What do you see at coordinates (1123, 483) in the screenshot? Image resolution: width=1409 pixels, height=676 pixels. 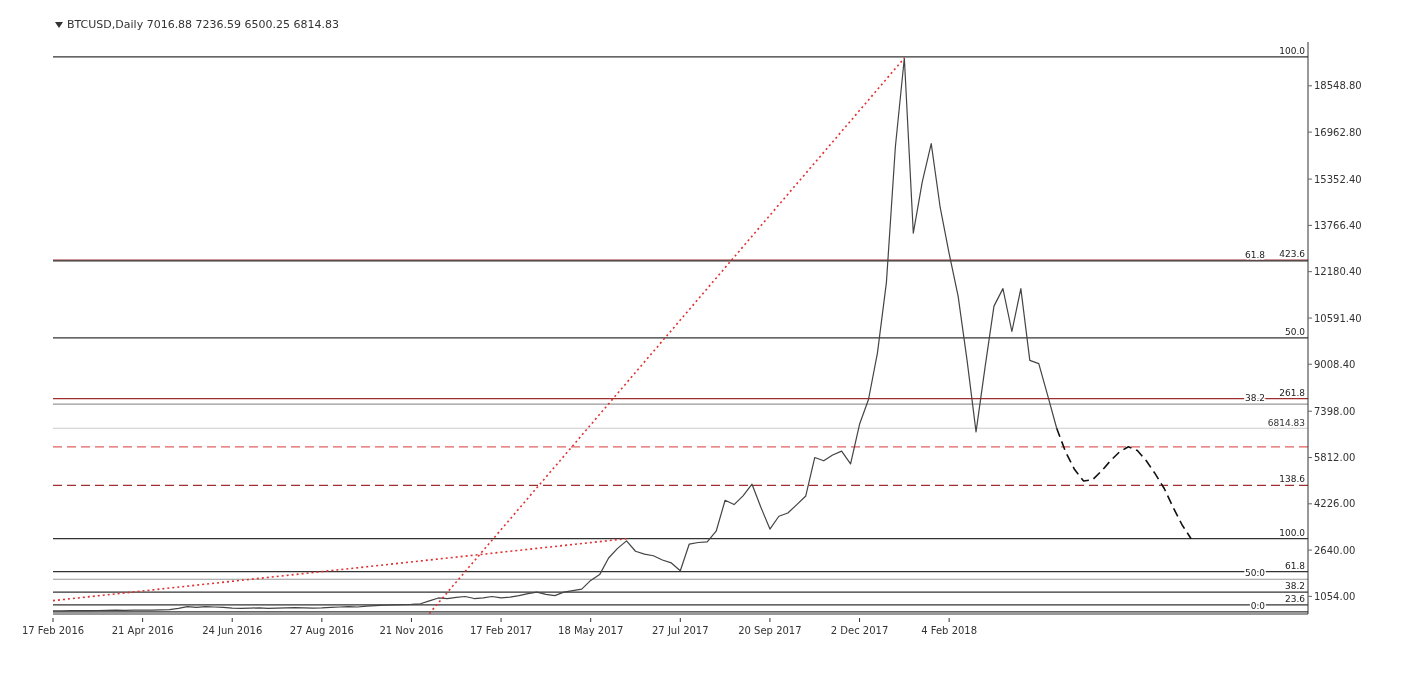 I see `line-series` at bounding box center [1123, 483].